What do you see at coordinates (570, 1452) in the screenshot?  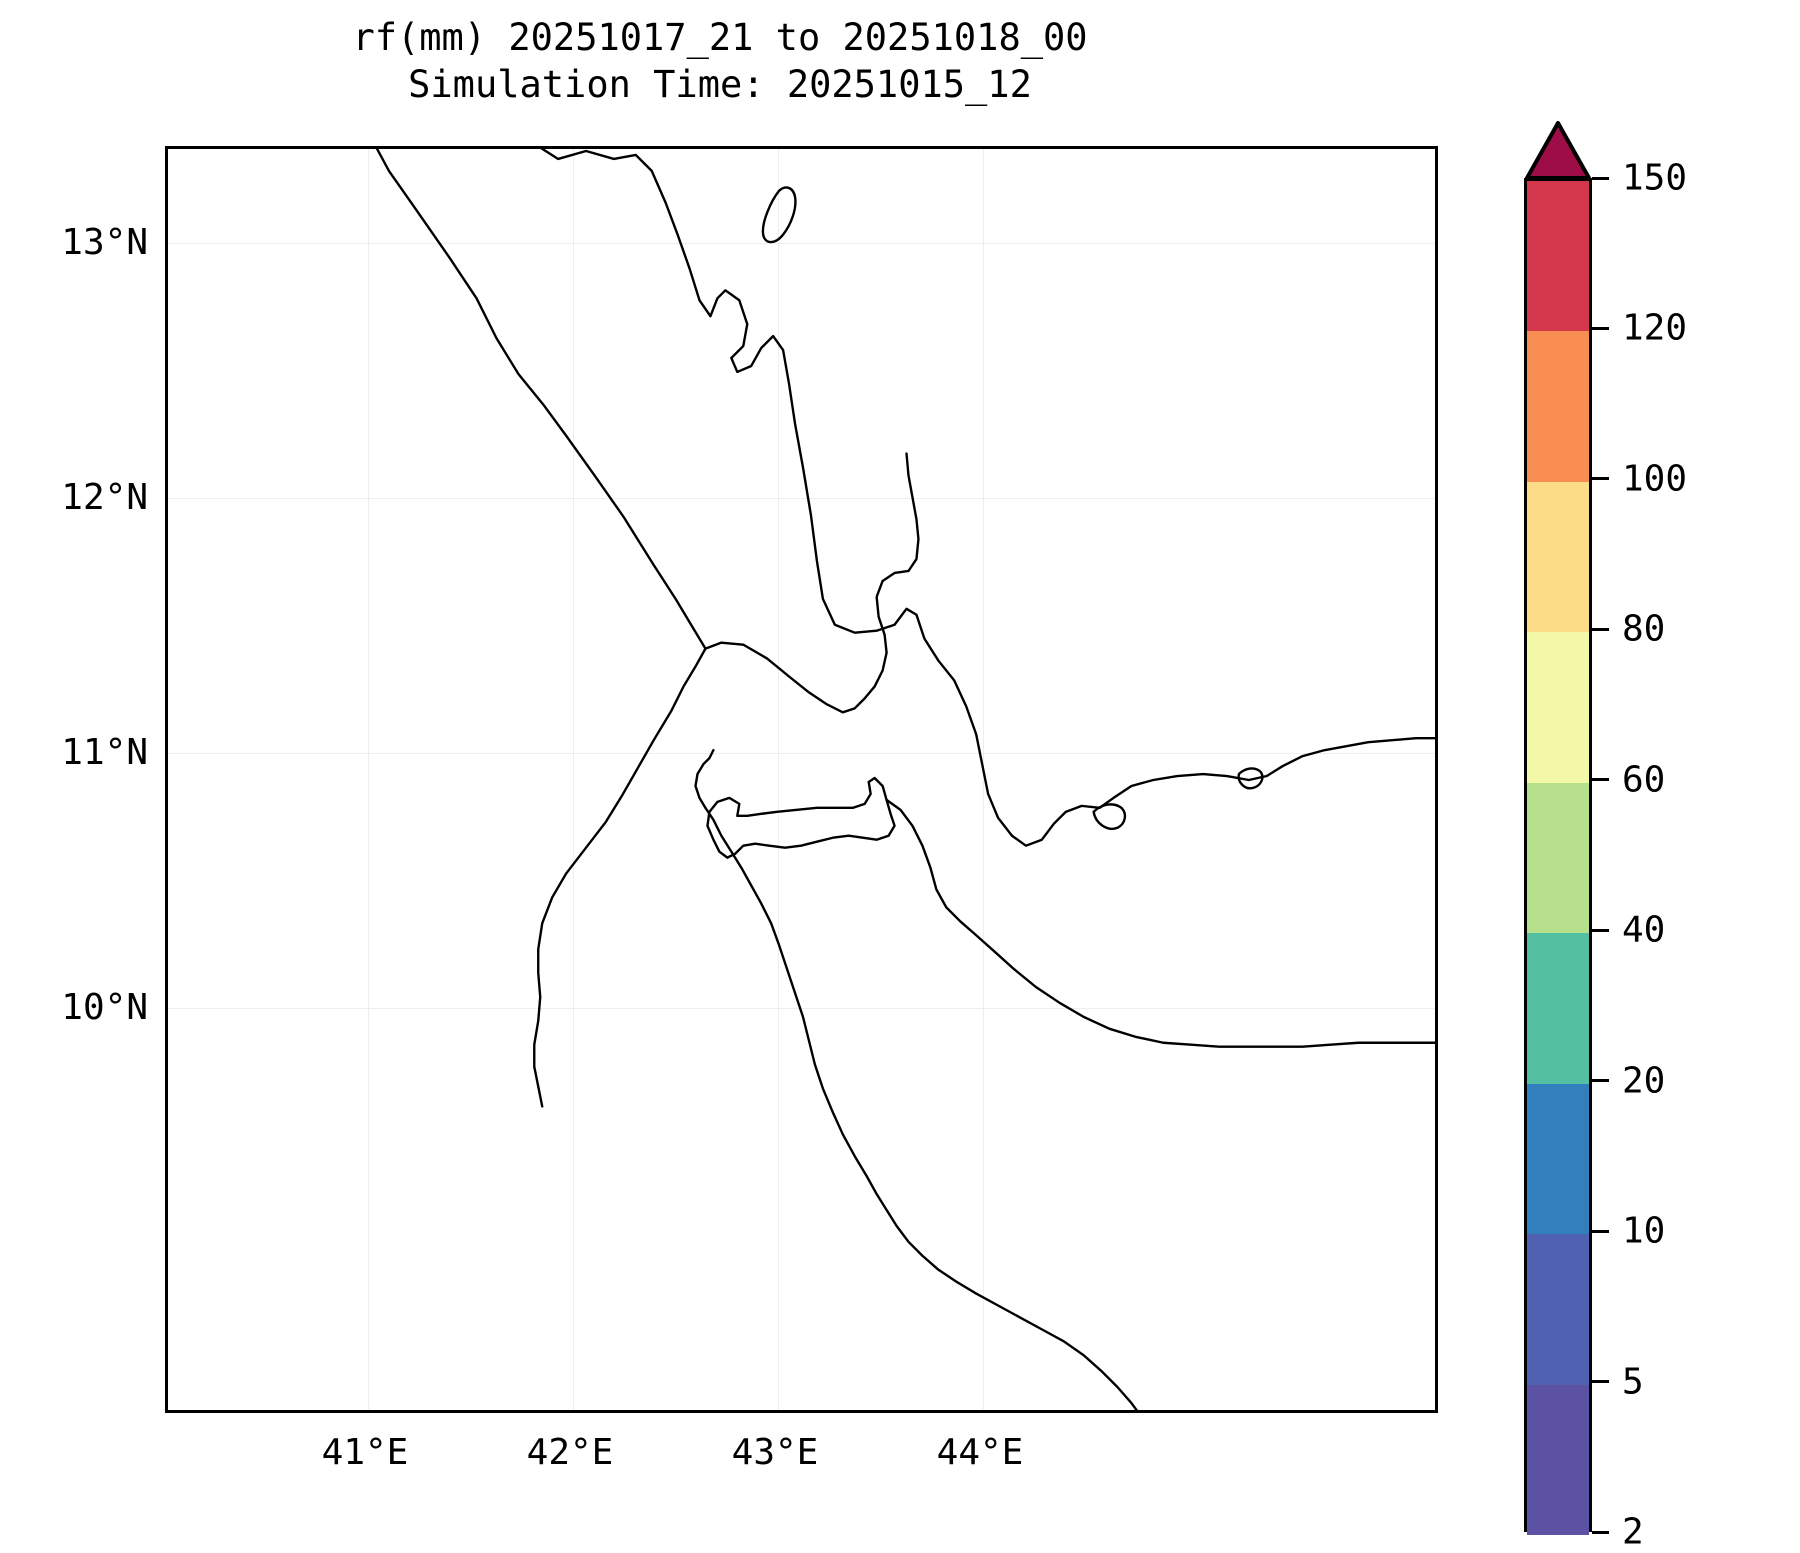 I see `xtick-label-42E: 42°E` at bounding box center [570, 1452].